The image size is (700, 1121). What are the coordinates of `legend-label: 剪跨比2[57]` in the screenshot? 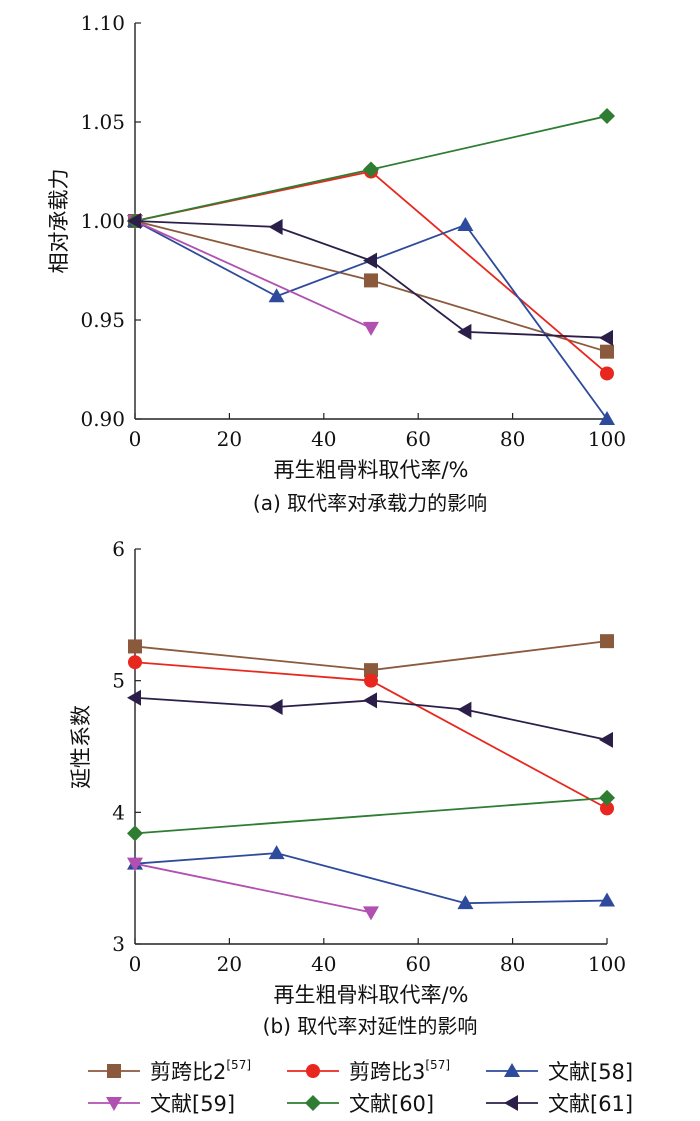 It's located at (200, 1071).